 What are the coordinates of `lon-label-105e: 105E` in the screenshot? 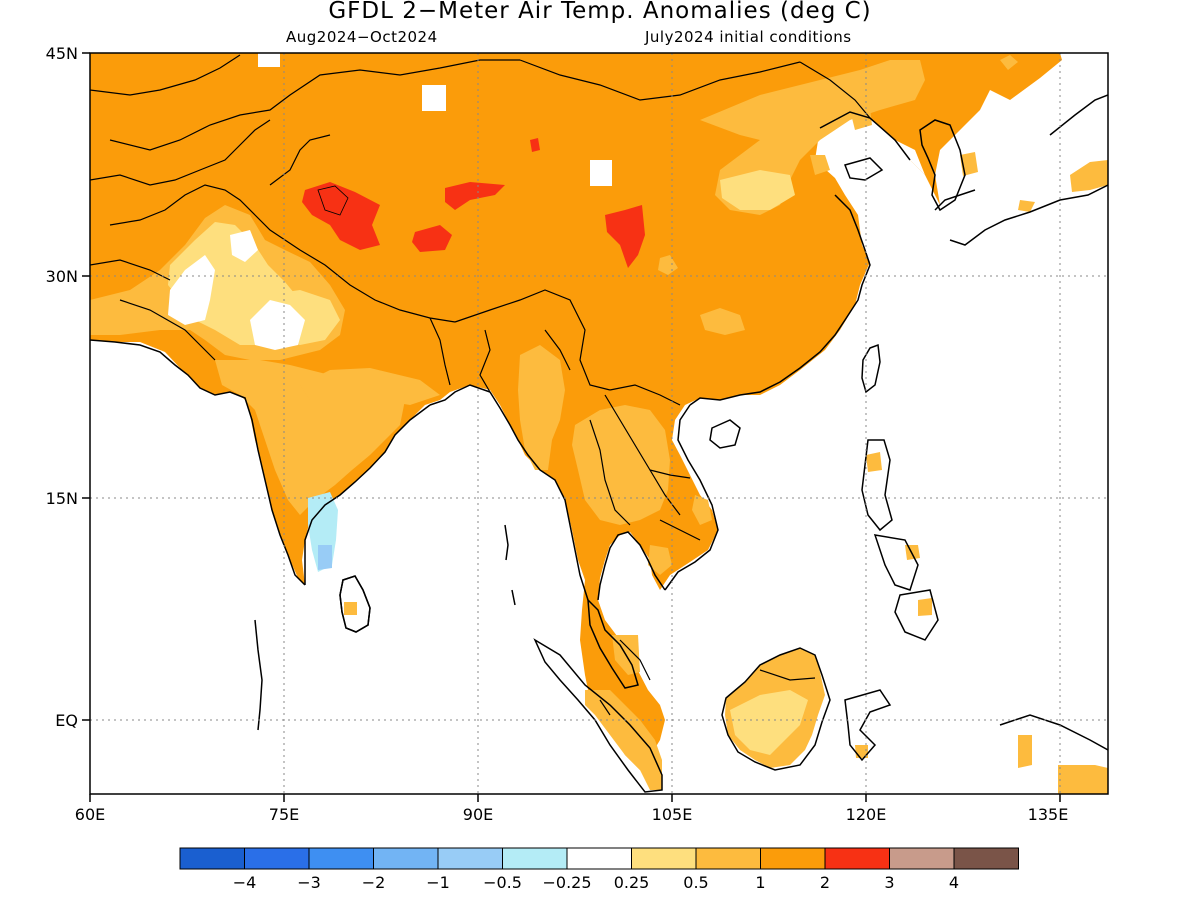 It's located at (672, 814).